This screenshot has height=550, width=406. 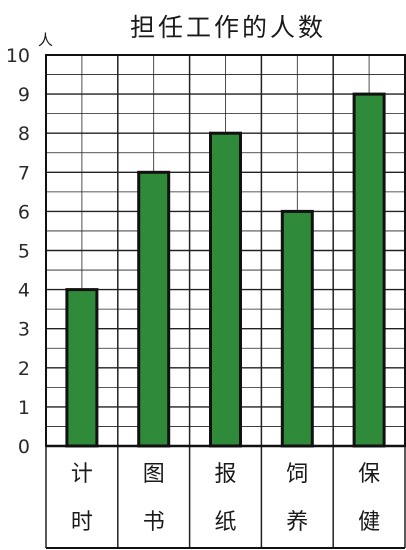 What do you see at coordinates (24, 134) in the screenshot?
I see `y-tick-label: 8` at bounding box center [24, 134].